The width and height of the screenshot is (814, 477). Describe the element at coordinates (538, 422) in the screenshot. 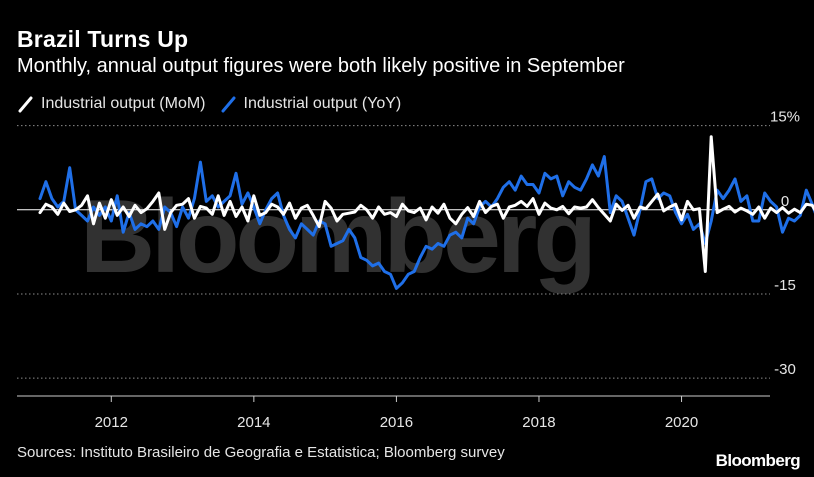

I see `x-tick-label: 2018` at that location.